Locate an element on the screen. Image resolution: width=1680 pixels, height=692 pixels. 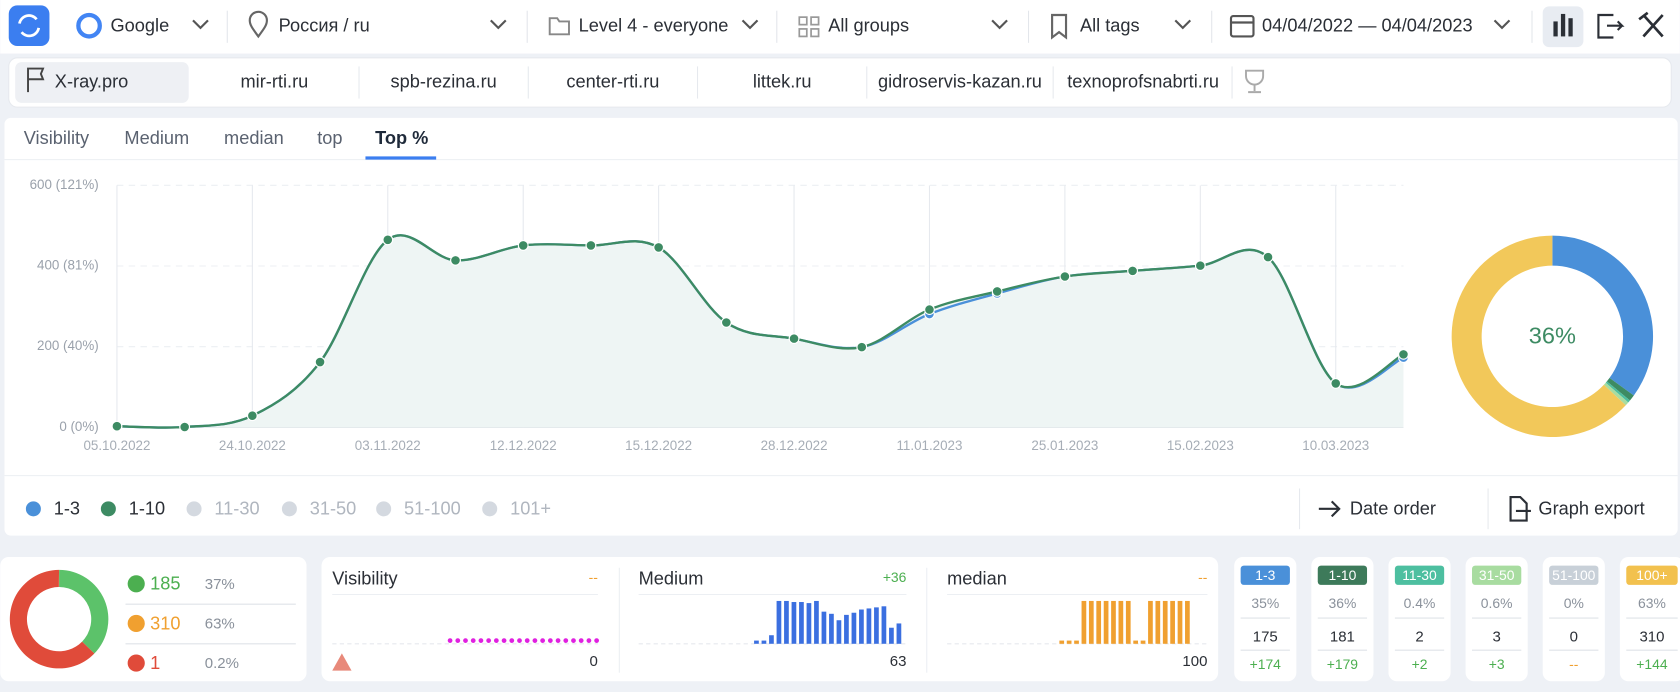
engine: Google is located at coordinates (140, 26).